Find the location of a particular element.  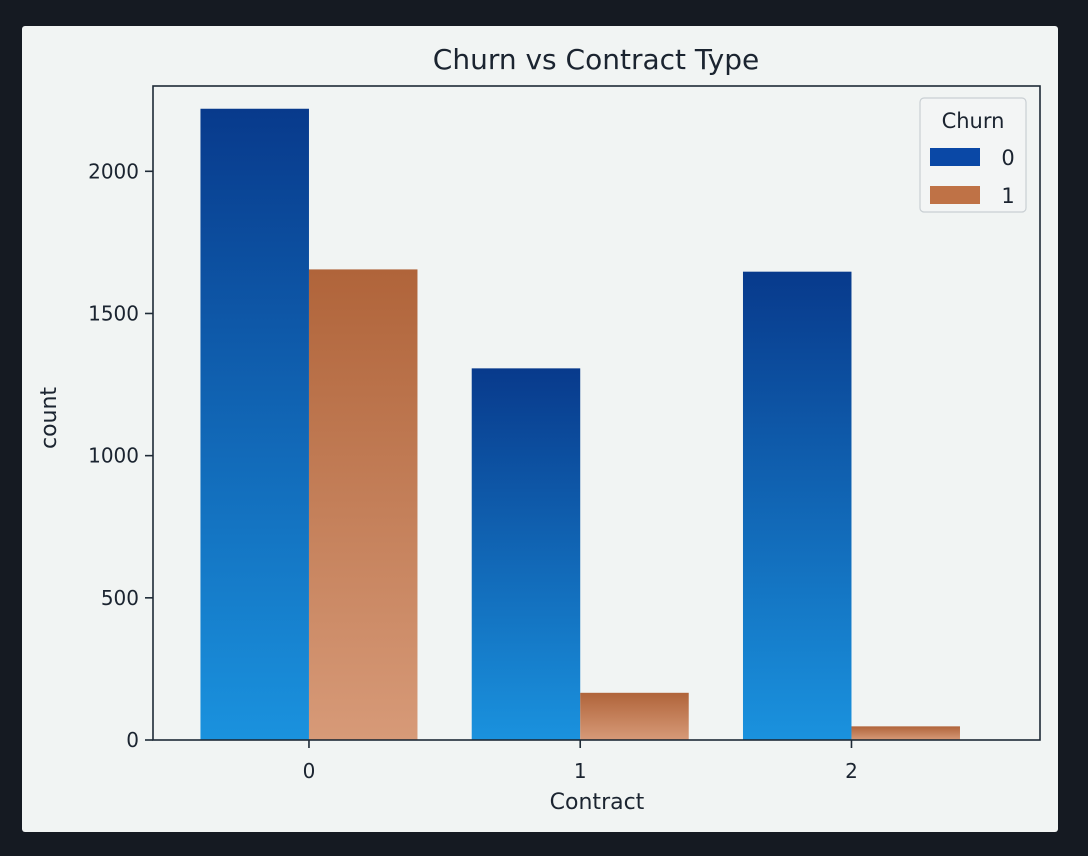

x-tick-label-1: 1 is located at coordinates (580, 771).